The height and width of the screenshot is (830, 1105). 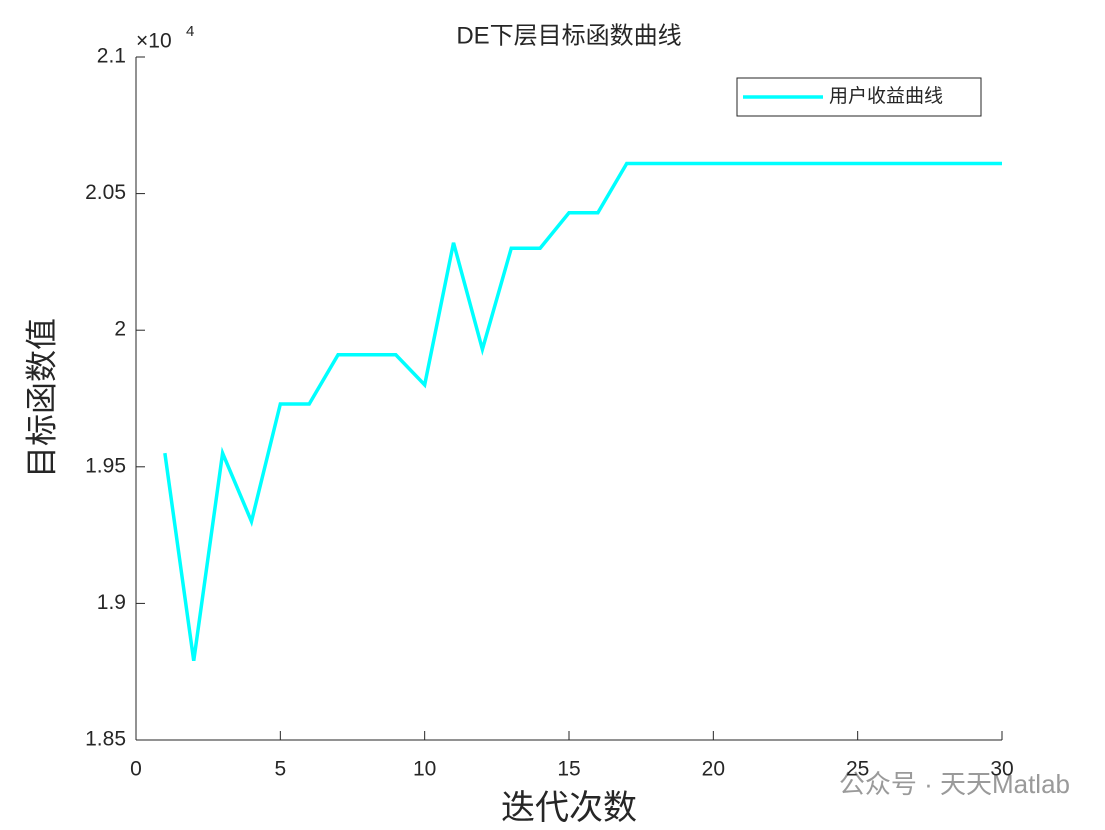 What do you see at coordinates (569, 808) in the screenshot?
I see `x-axis-label: 迭代次数` at bounding box center [569, 808].